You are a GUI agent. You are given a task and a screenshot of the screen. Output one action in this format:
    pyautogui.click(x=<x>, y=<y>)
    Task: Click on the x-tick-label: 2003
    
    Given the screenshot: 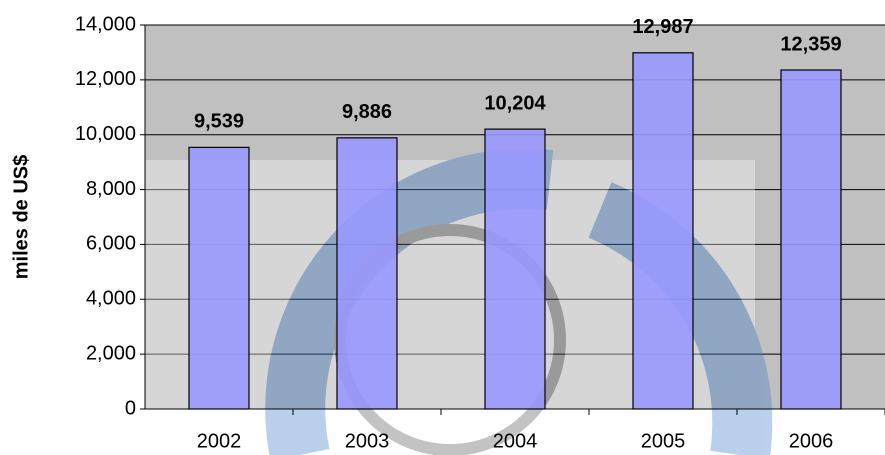 What is the action you would take?
    pyautogui.click(x=367, y=441)
    